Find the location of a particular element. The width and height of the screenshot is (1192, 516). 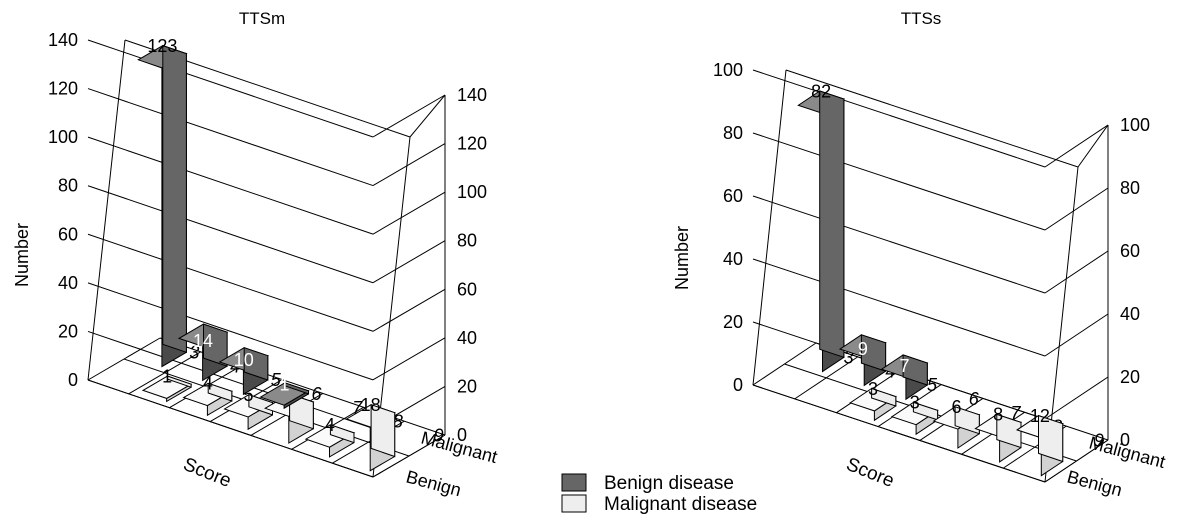

side-wall-top is located at coordinates (1093, 146).